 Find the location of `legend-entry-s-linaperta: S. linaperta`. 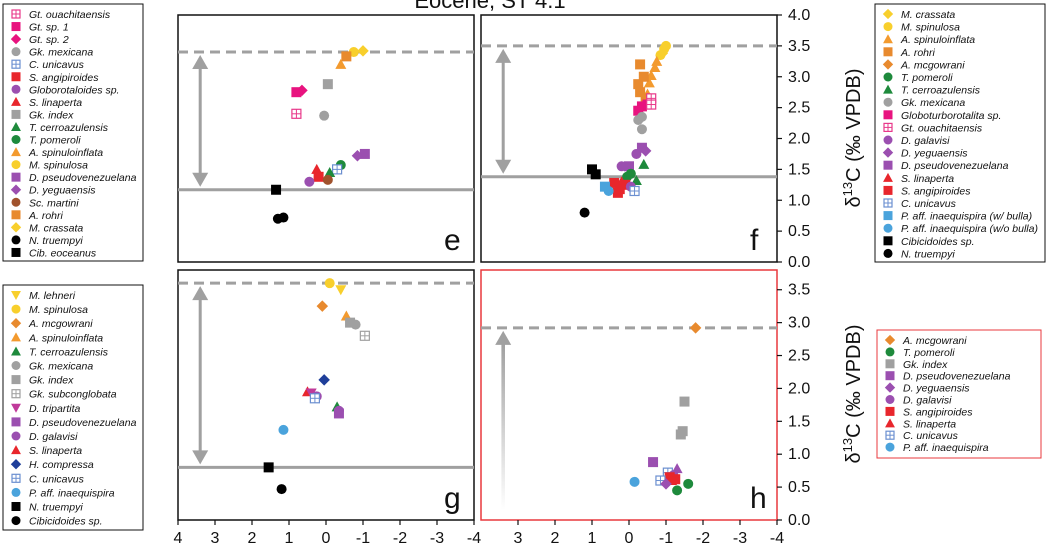

legend-entry-s-linaperta: S. linaperta is located at coordinates (46, 103).